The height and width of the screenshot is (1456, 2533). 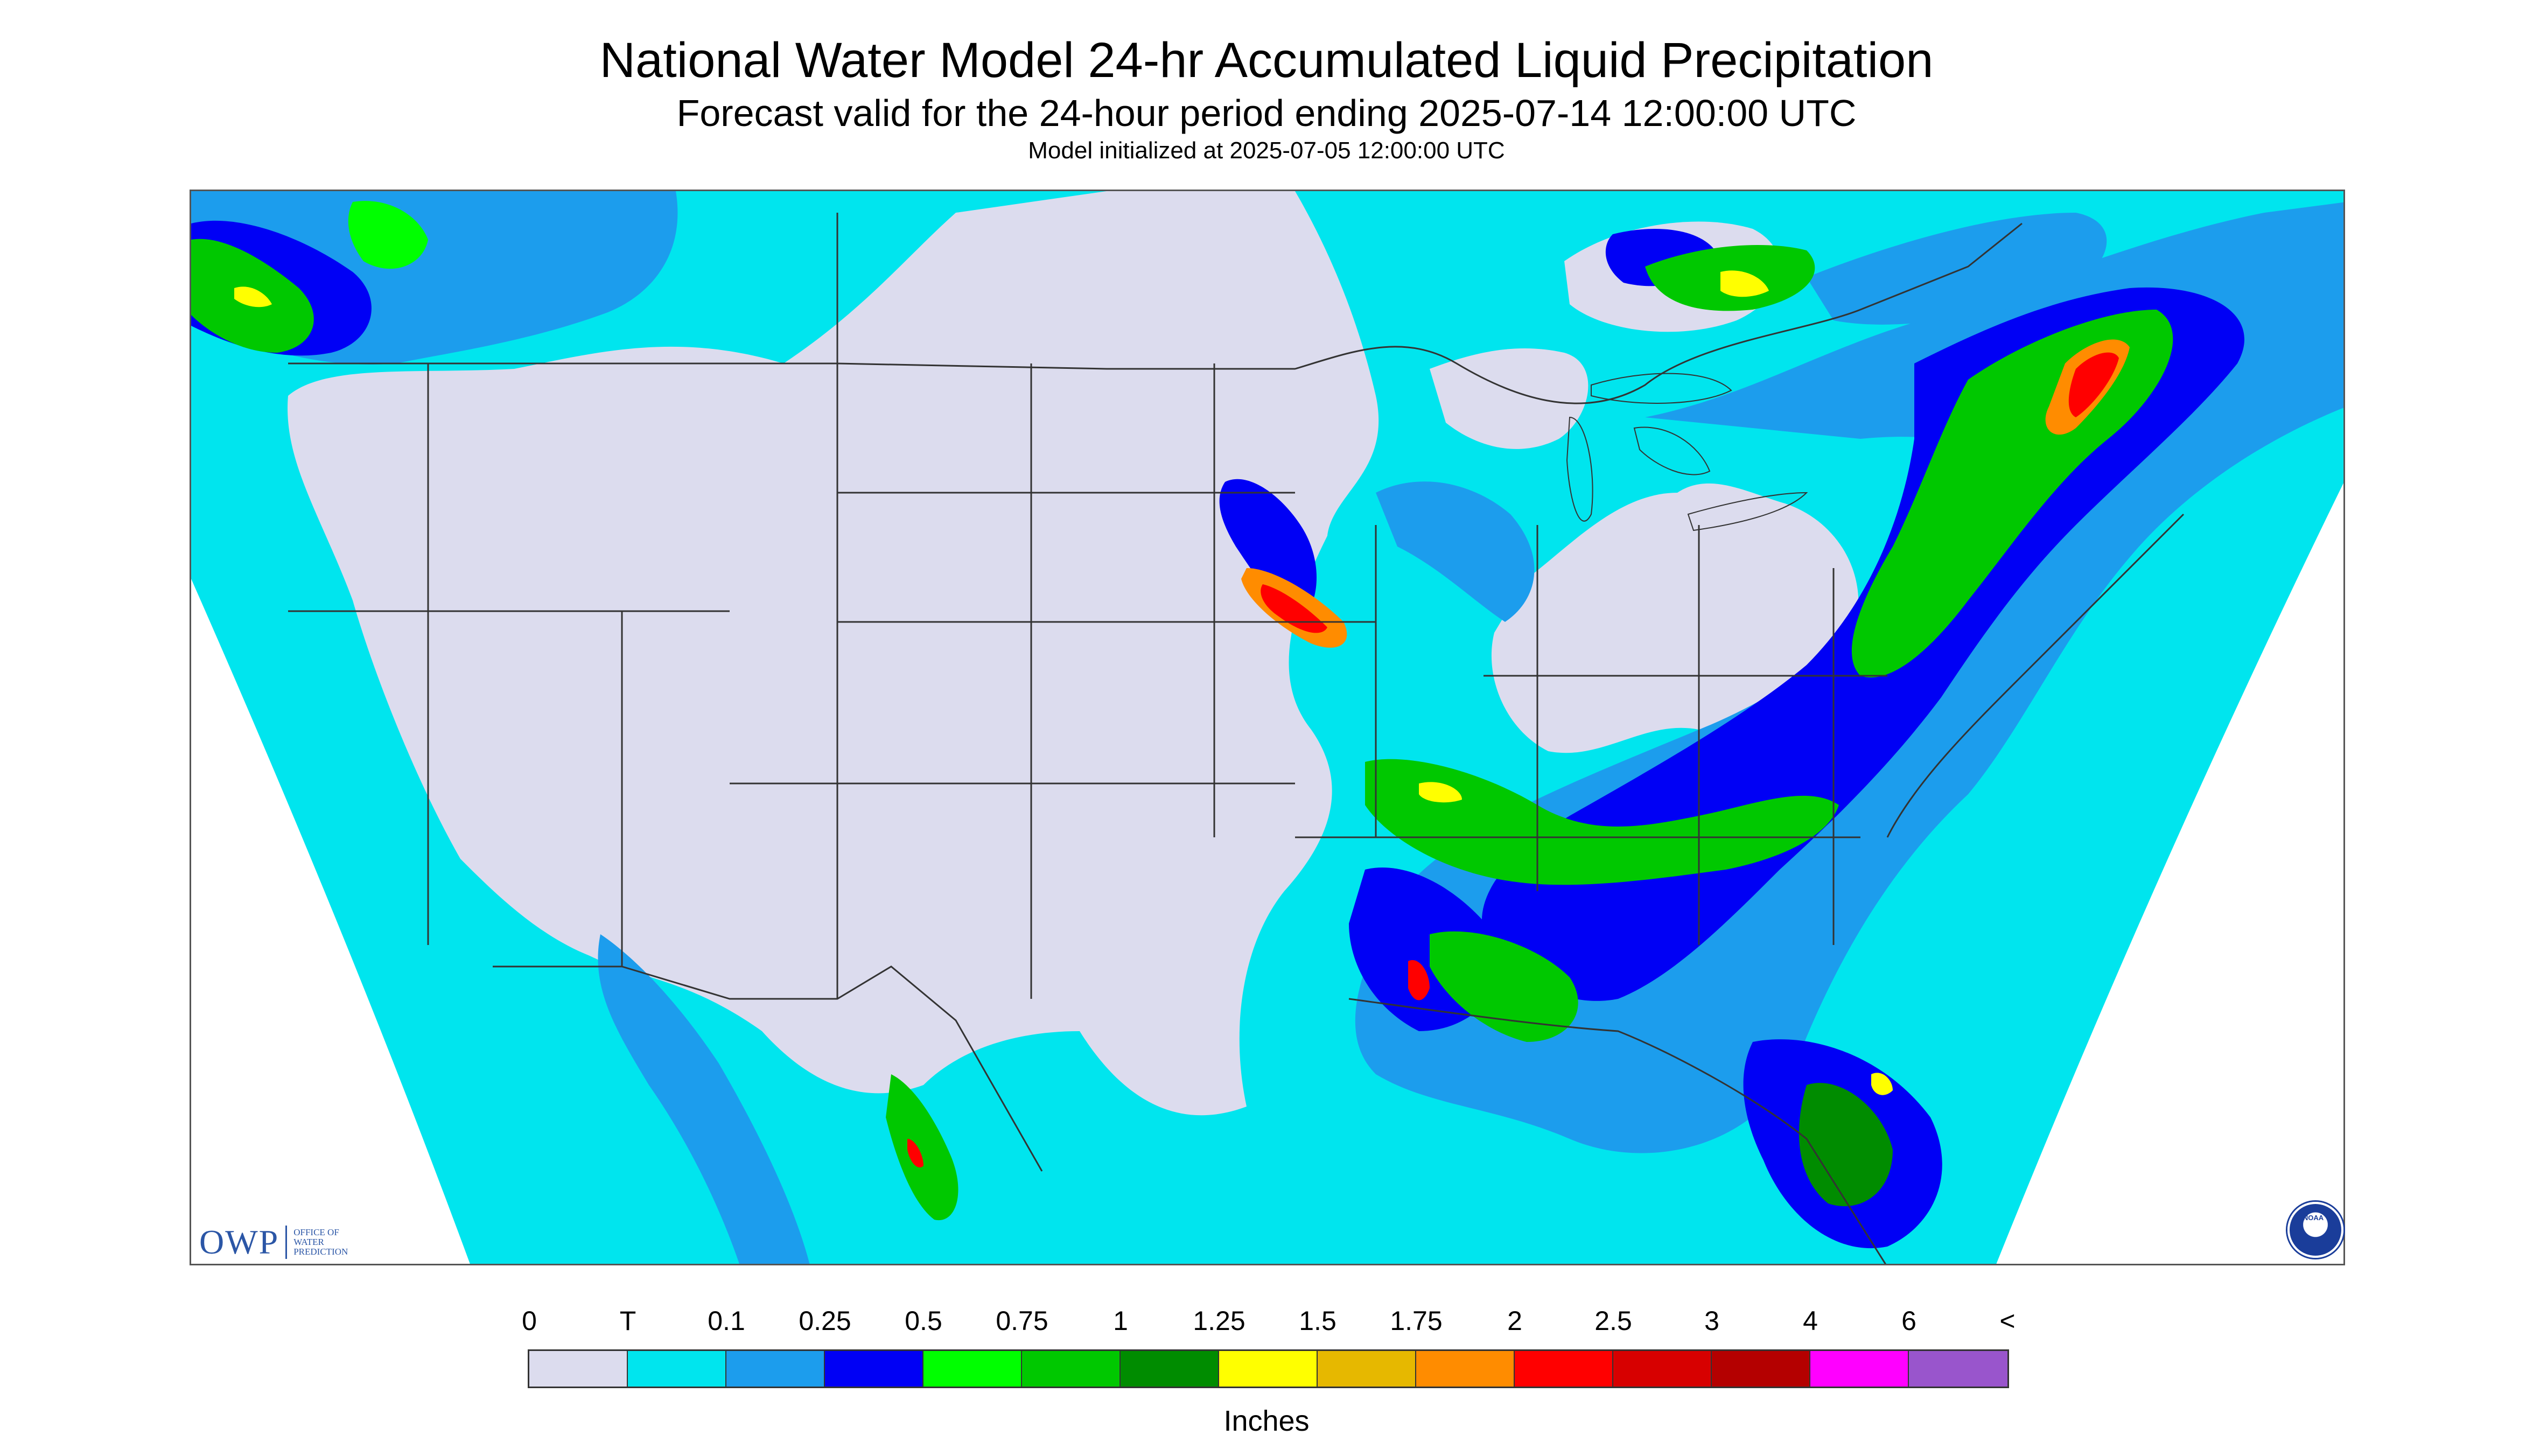 What do you see at coordinates (316, 1232) in the screenshot?
I see `owp-logo-line1: OFFICE OF` at bounding box center [316, 1232].